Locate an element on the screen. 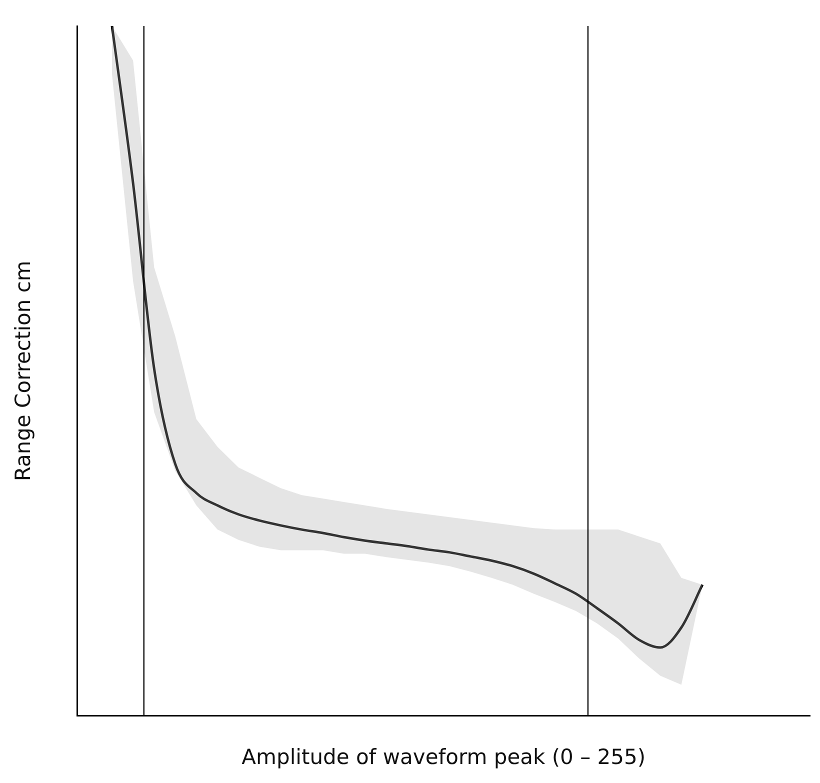 The image size is (820, 783). y-axis-title: Range Correction cm is located at coordinates (23, 371).